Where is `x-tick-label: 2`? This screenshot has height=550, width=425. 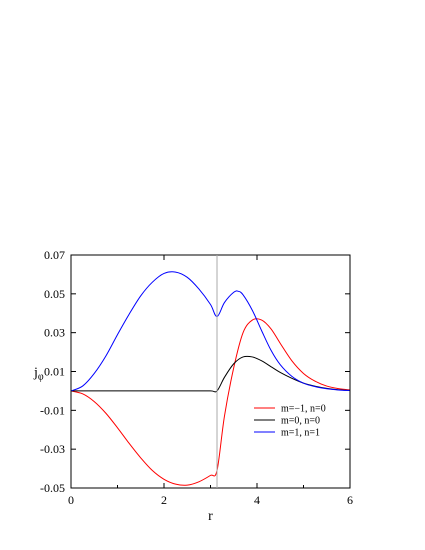 x-tick-label: 2 is located at coordinates (164, 500).